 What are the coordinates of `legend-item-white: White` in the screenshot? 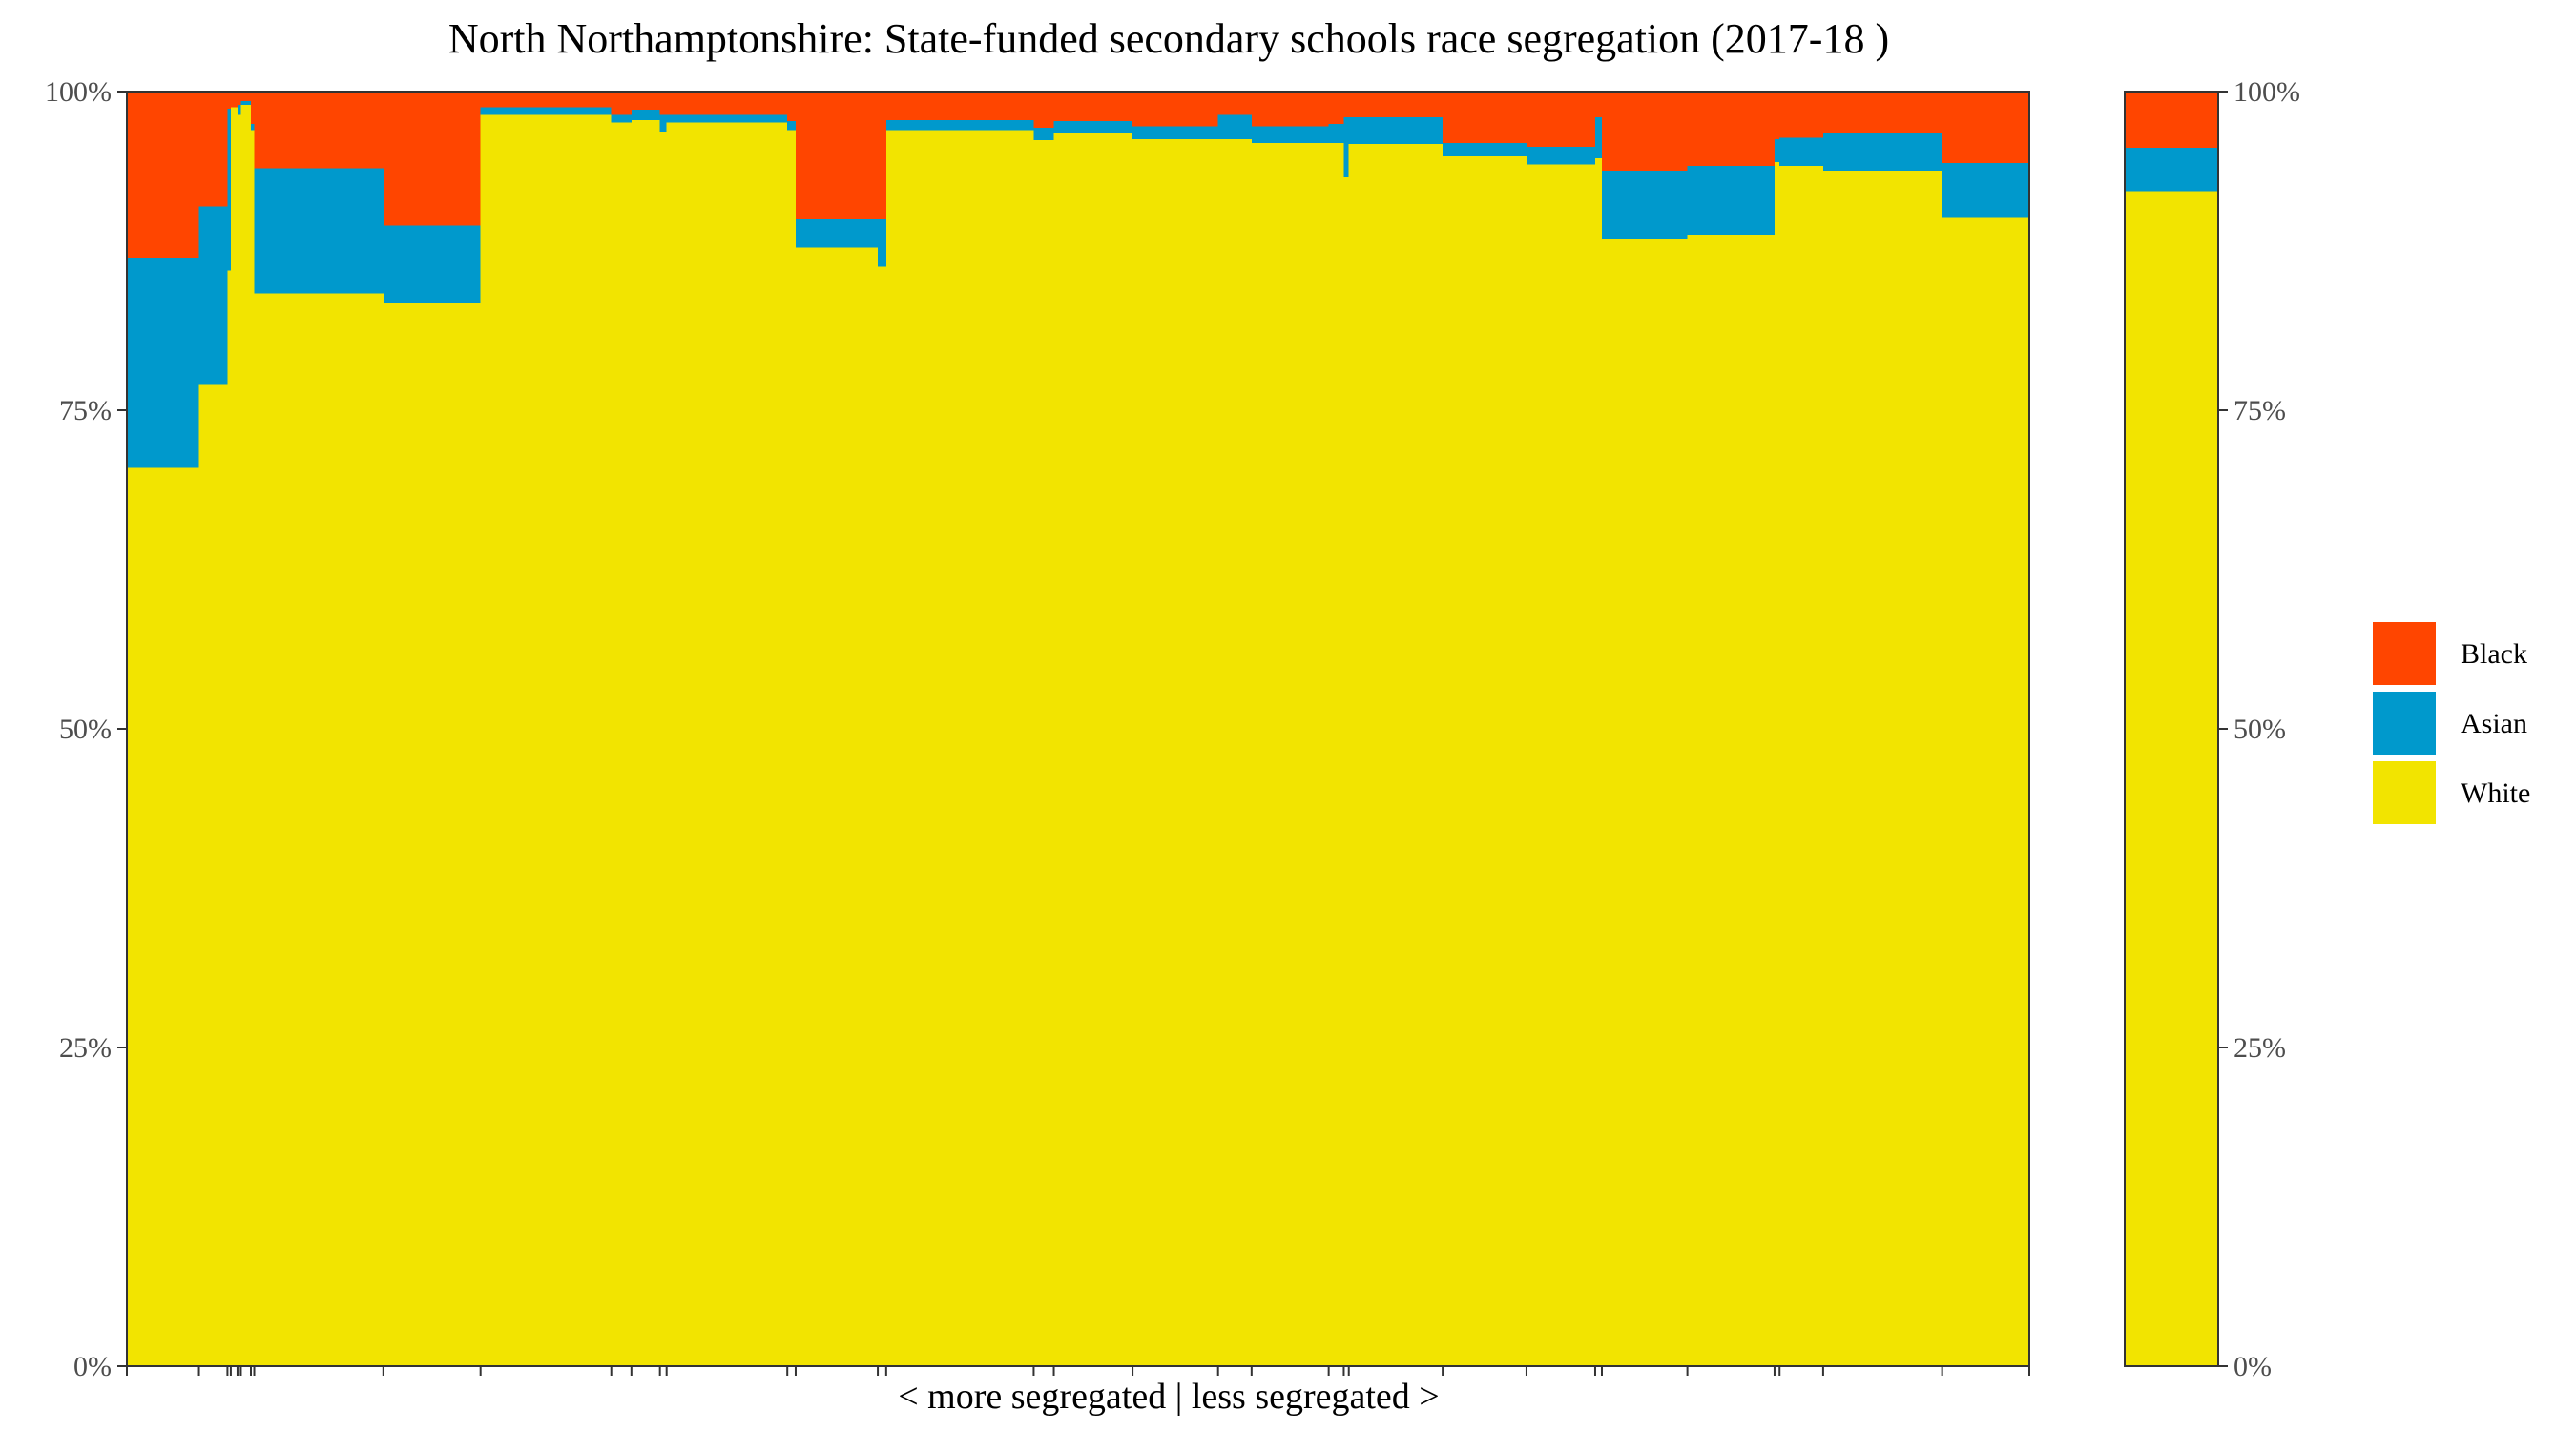 It's located at (2451, 792).